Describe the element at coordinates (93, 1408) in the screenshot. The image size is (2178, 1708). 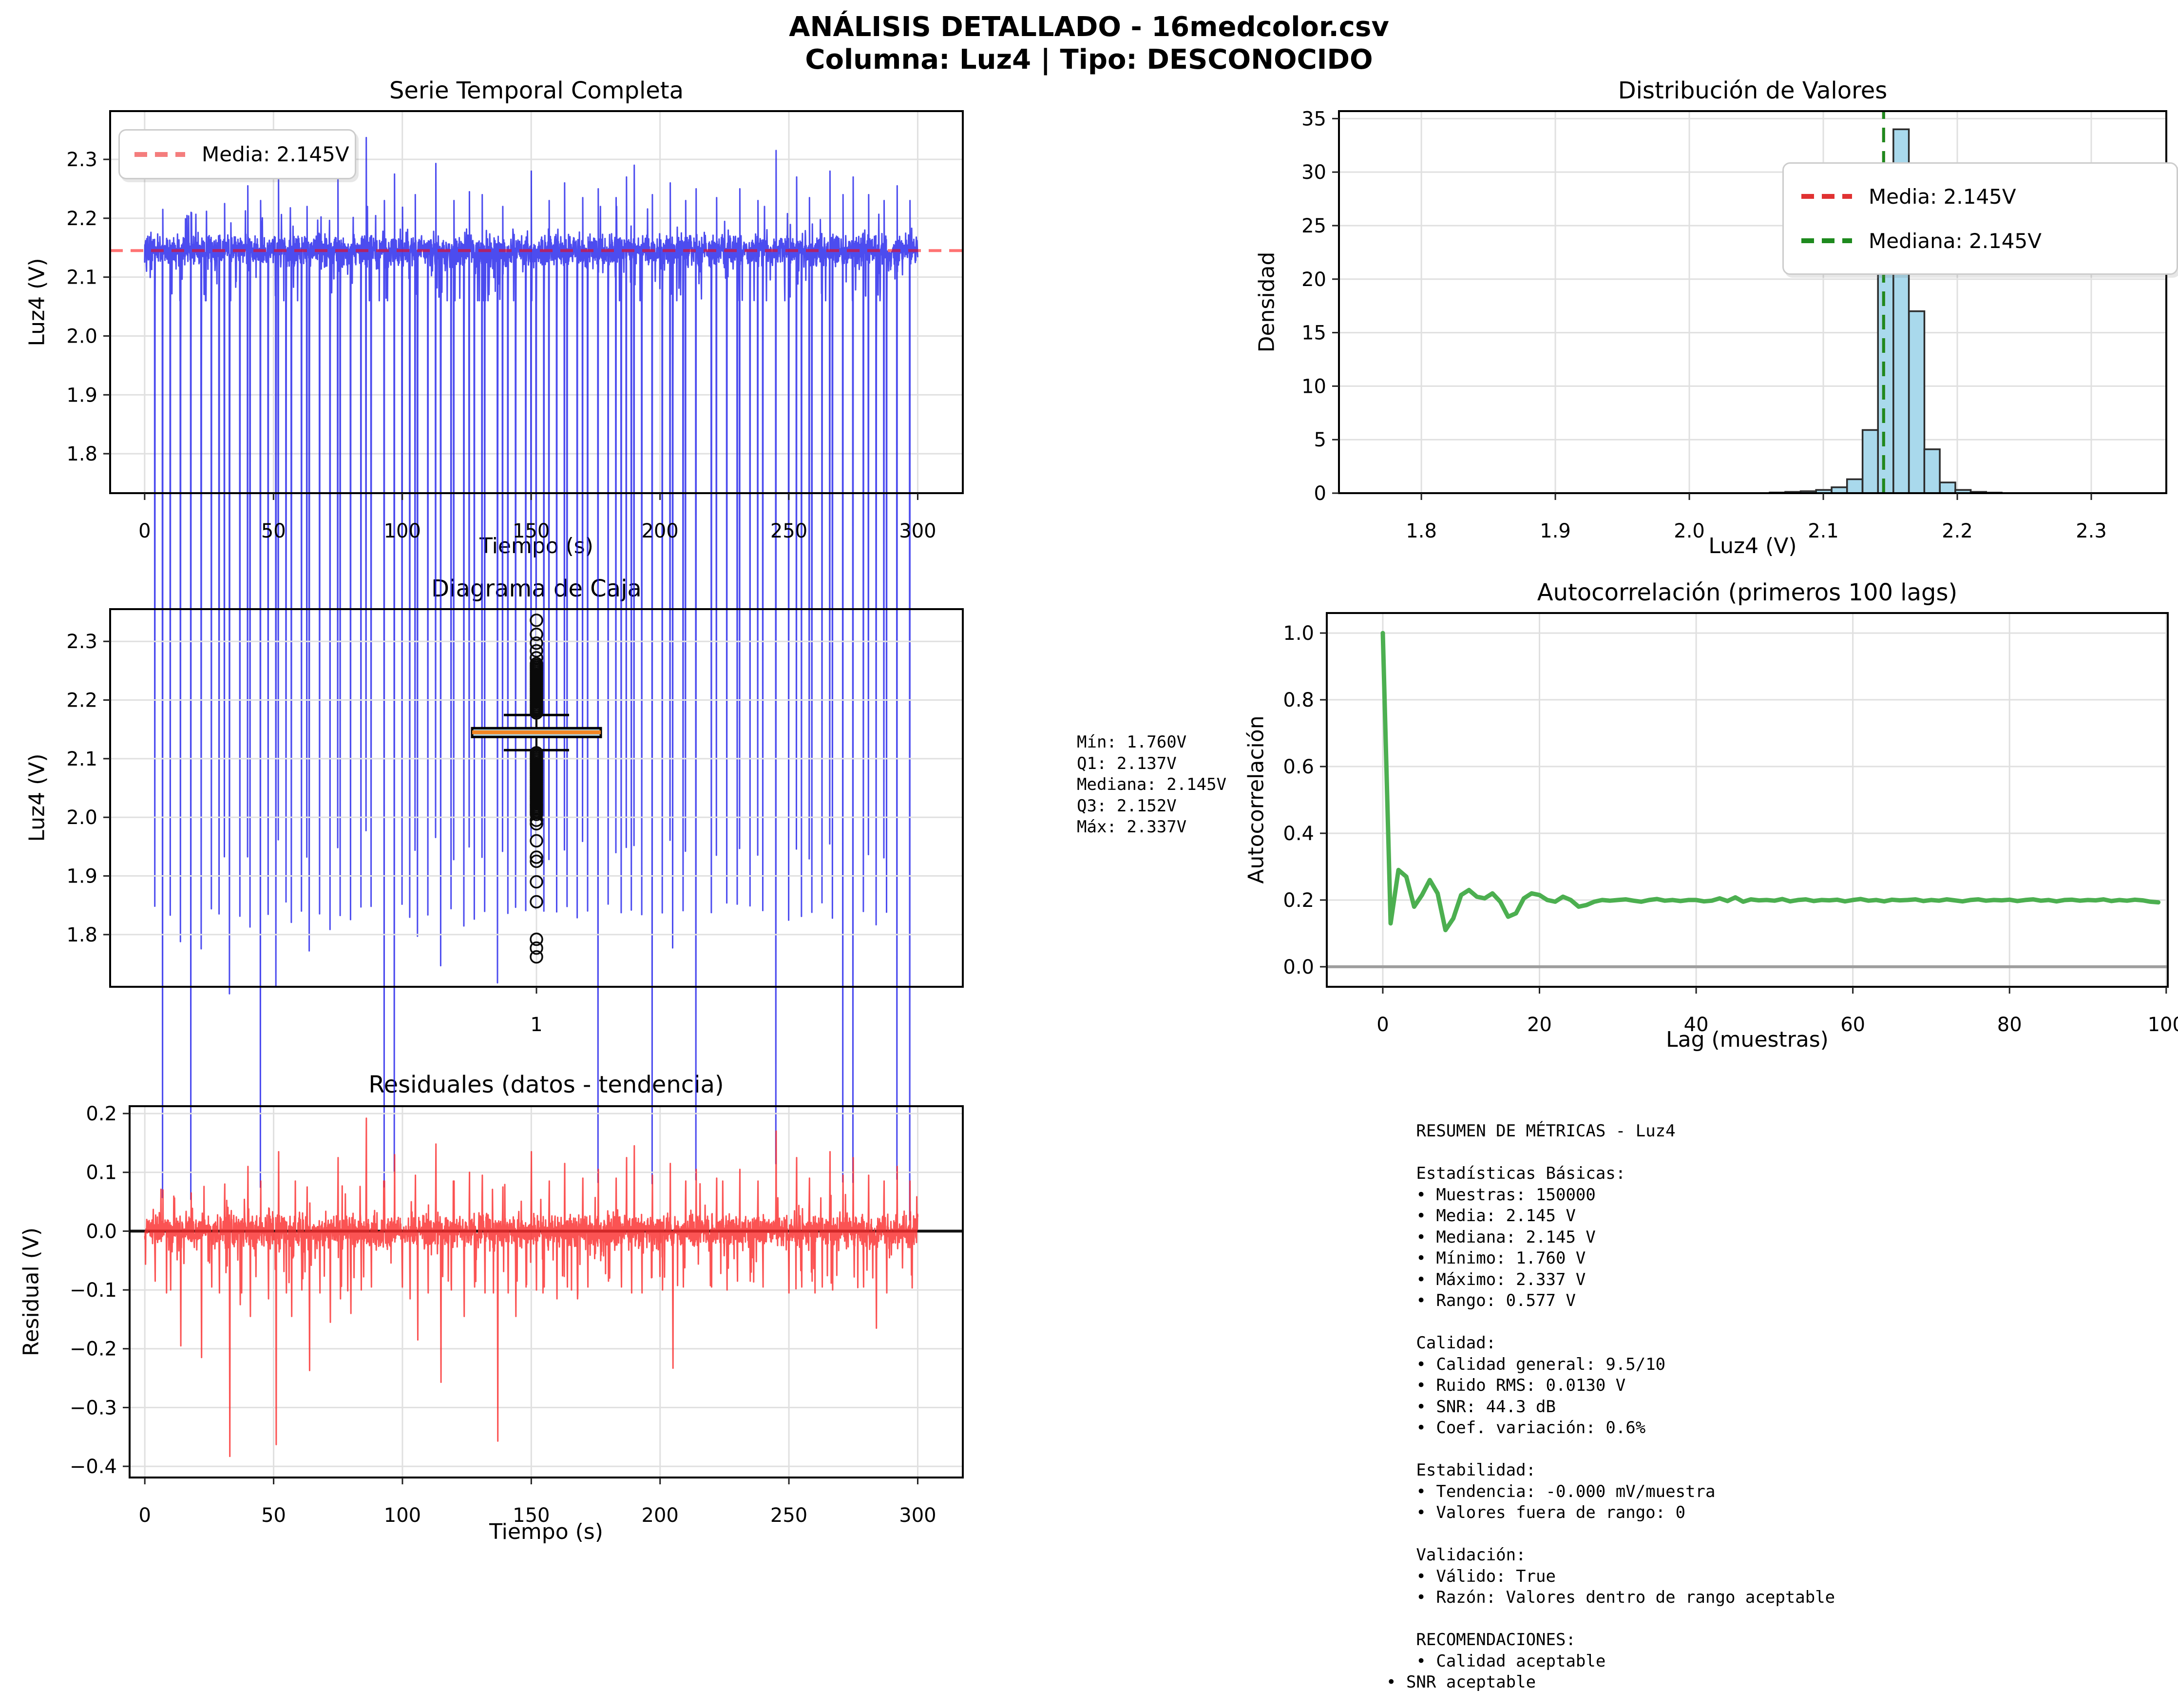
I see `svg-text: −0.3` at that location.